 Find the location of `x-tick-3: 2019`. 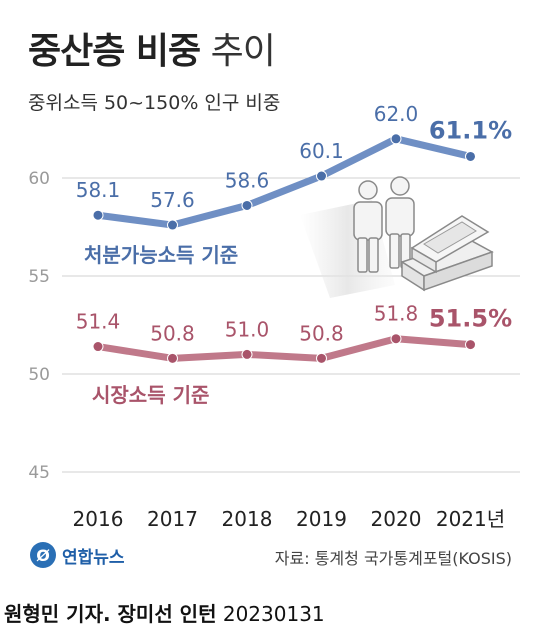

x-tick-3: 2019 is located at coordinates (321, 519).